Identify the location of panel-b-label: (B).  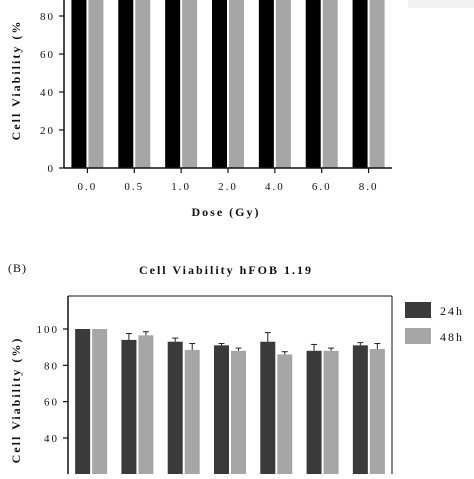
(17, 268).